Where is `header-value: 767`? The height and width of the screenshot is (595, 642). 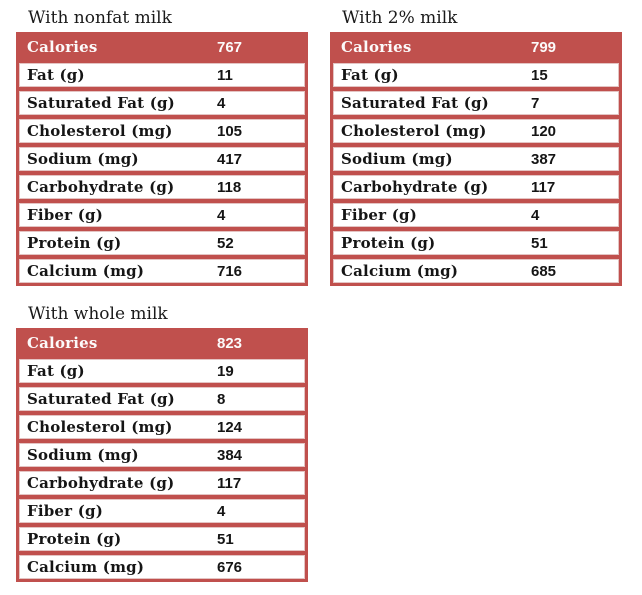
header-value: 767 is located at coordinates (230, 47).